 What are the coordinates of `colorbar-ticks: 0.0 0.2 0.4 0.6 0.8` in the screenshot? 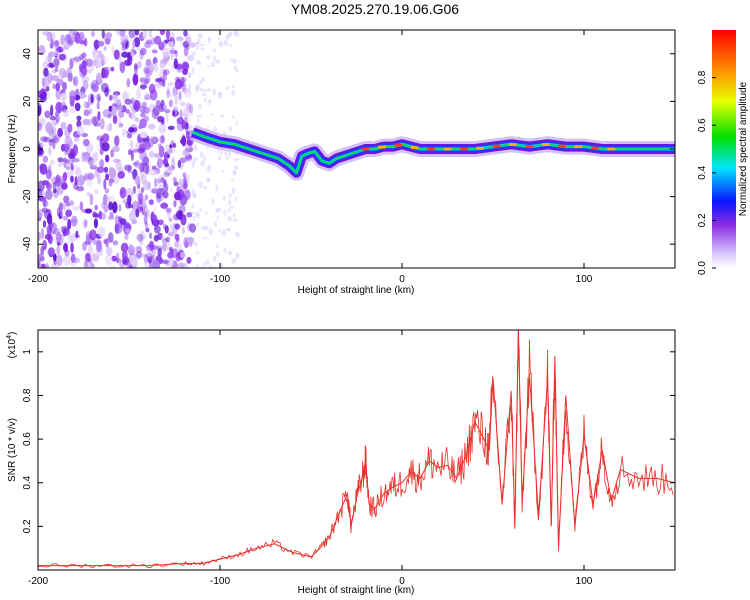 It's located at (706, 172).